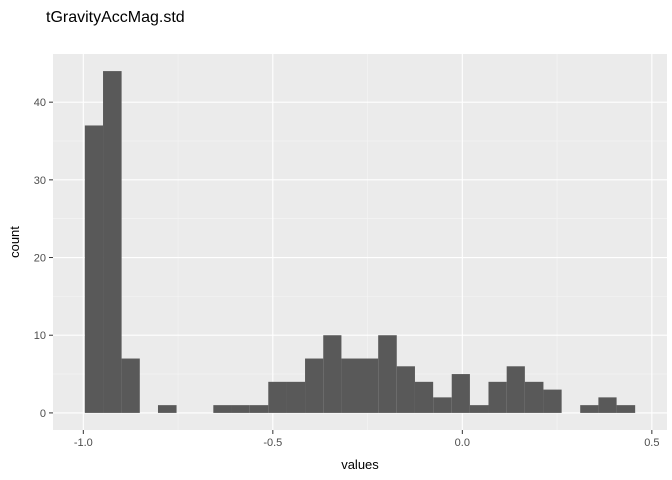 Image resolution: width=672 pixels, height=480 pixels. Describe the element at coordinates (360, 464) in the screenshot. I see `x-axis-title: values` at that location.